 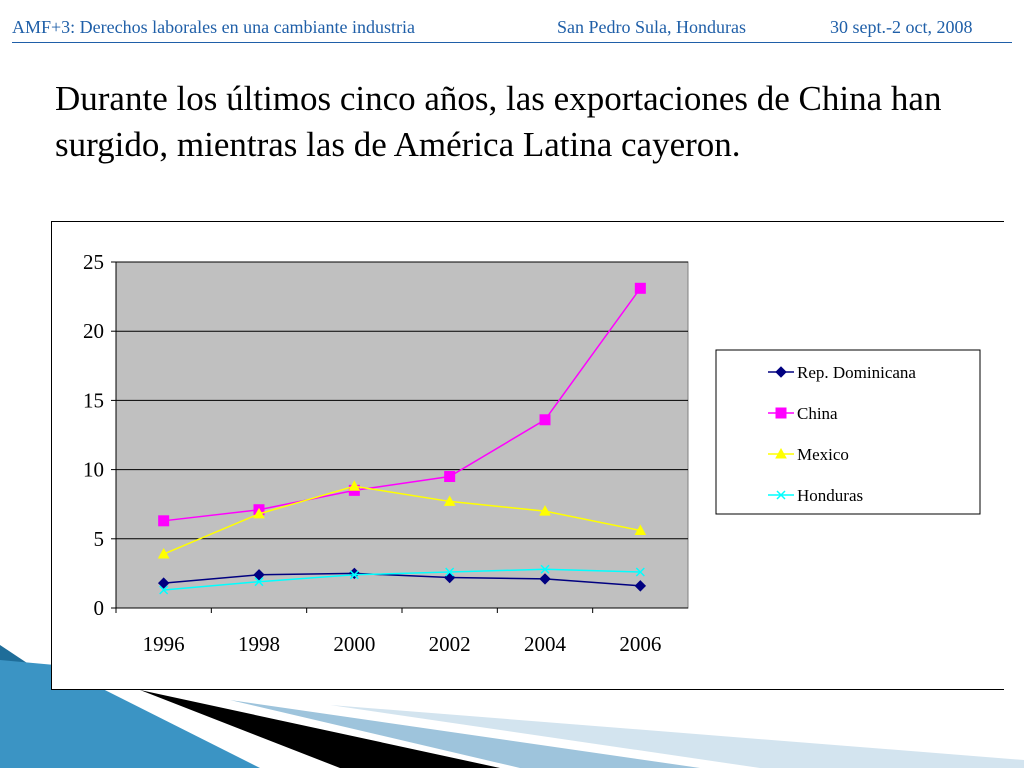 I want to click on legend-box, so click(x=848, y=432).